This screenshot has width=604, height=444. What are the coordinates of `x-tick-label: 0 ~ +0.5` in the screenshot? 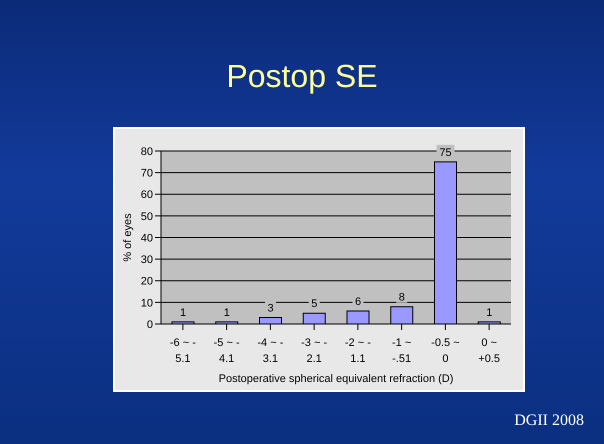 It's located at (489, 351).